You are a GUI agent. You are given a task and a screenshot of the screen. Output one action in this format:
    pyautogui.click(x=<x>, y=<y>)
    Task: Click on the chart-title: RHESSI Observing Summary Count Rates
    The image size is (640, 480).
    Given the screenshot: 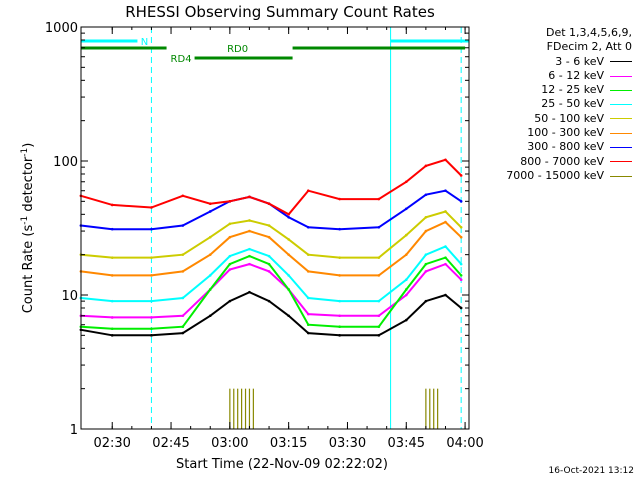 What is the action you would take?
    pyautogui.click(x=280, y=12)
    